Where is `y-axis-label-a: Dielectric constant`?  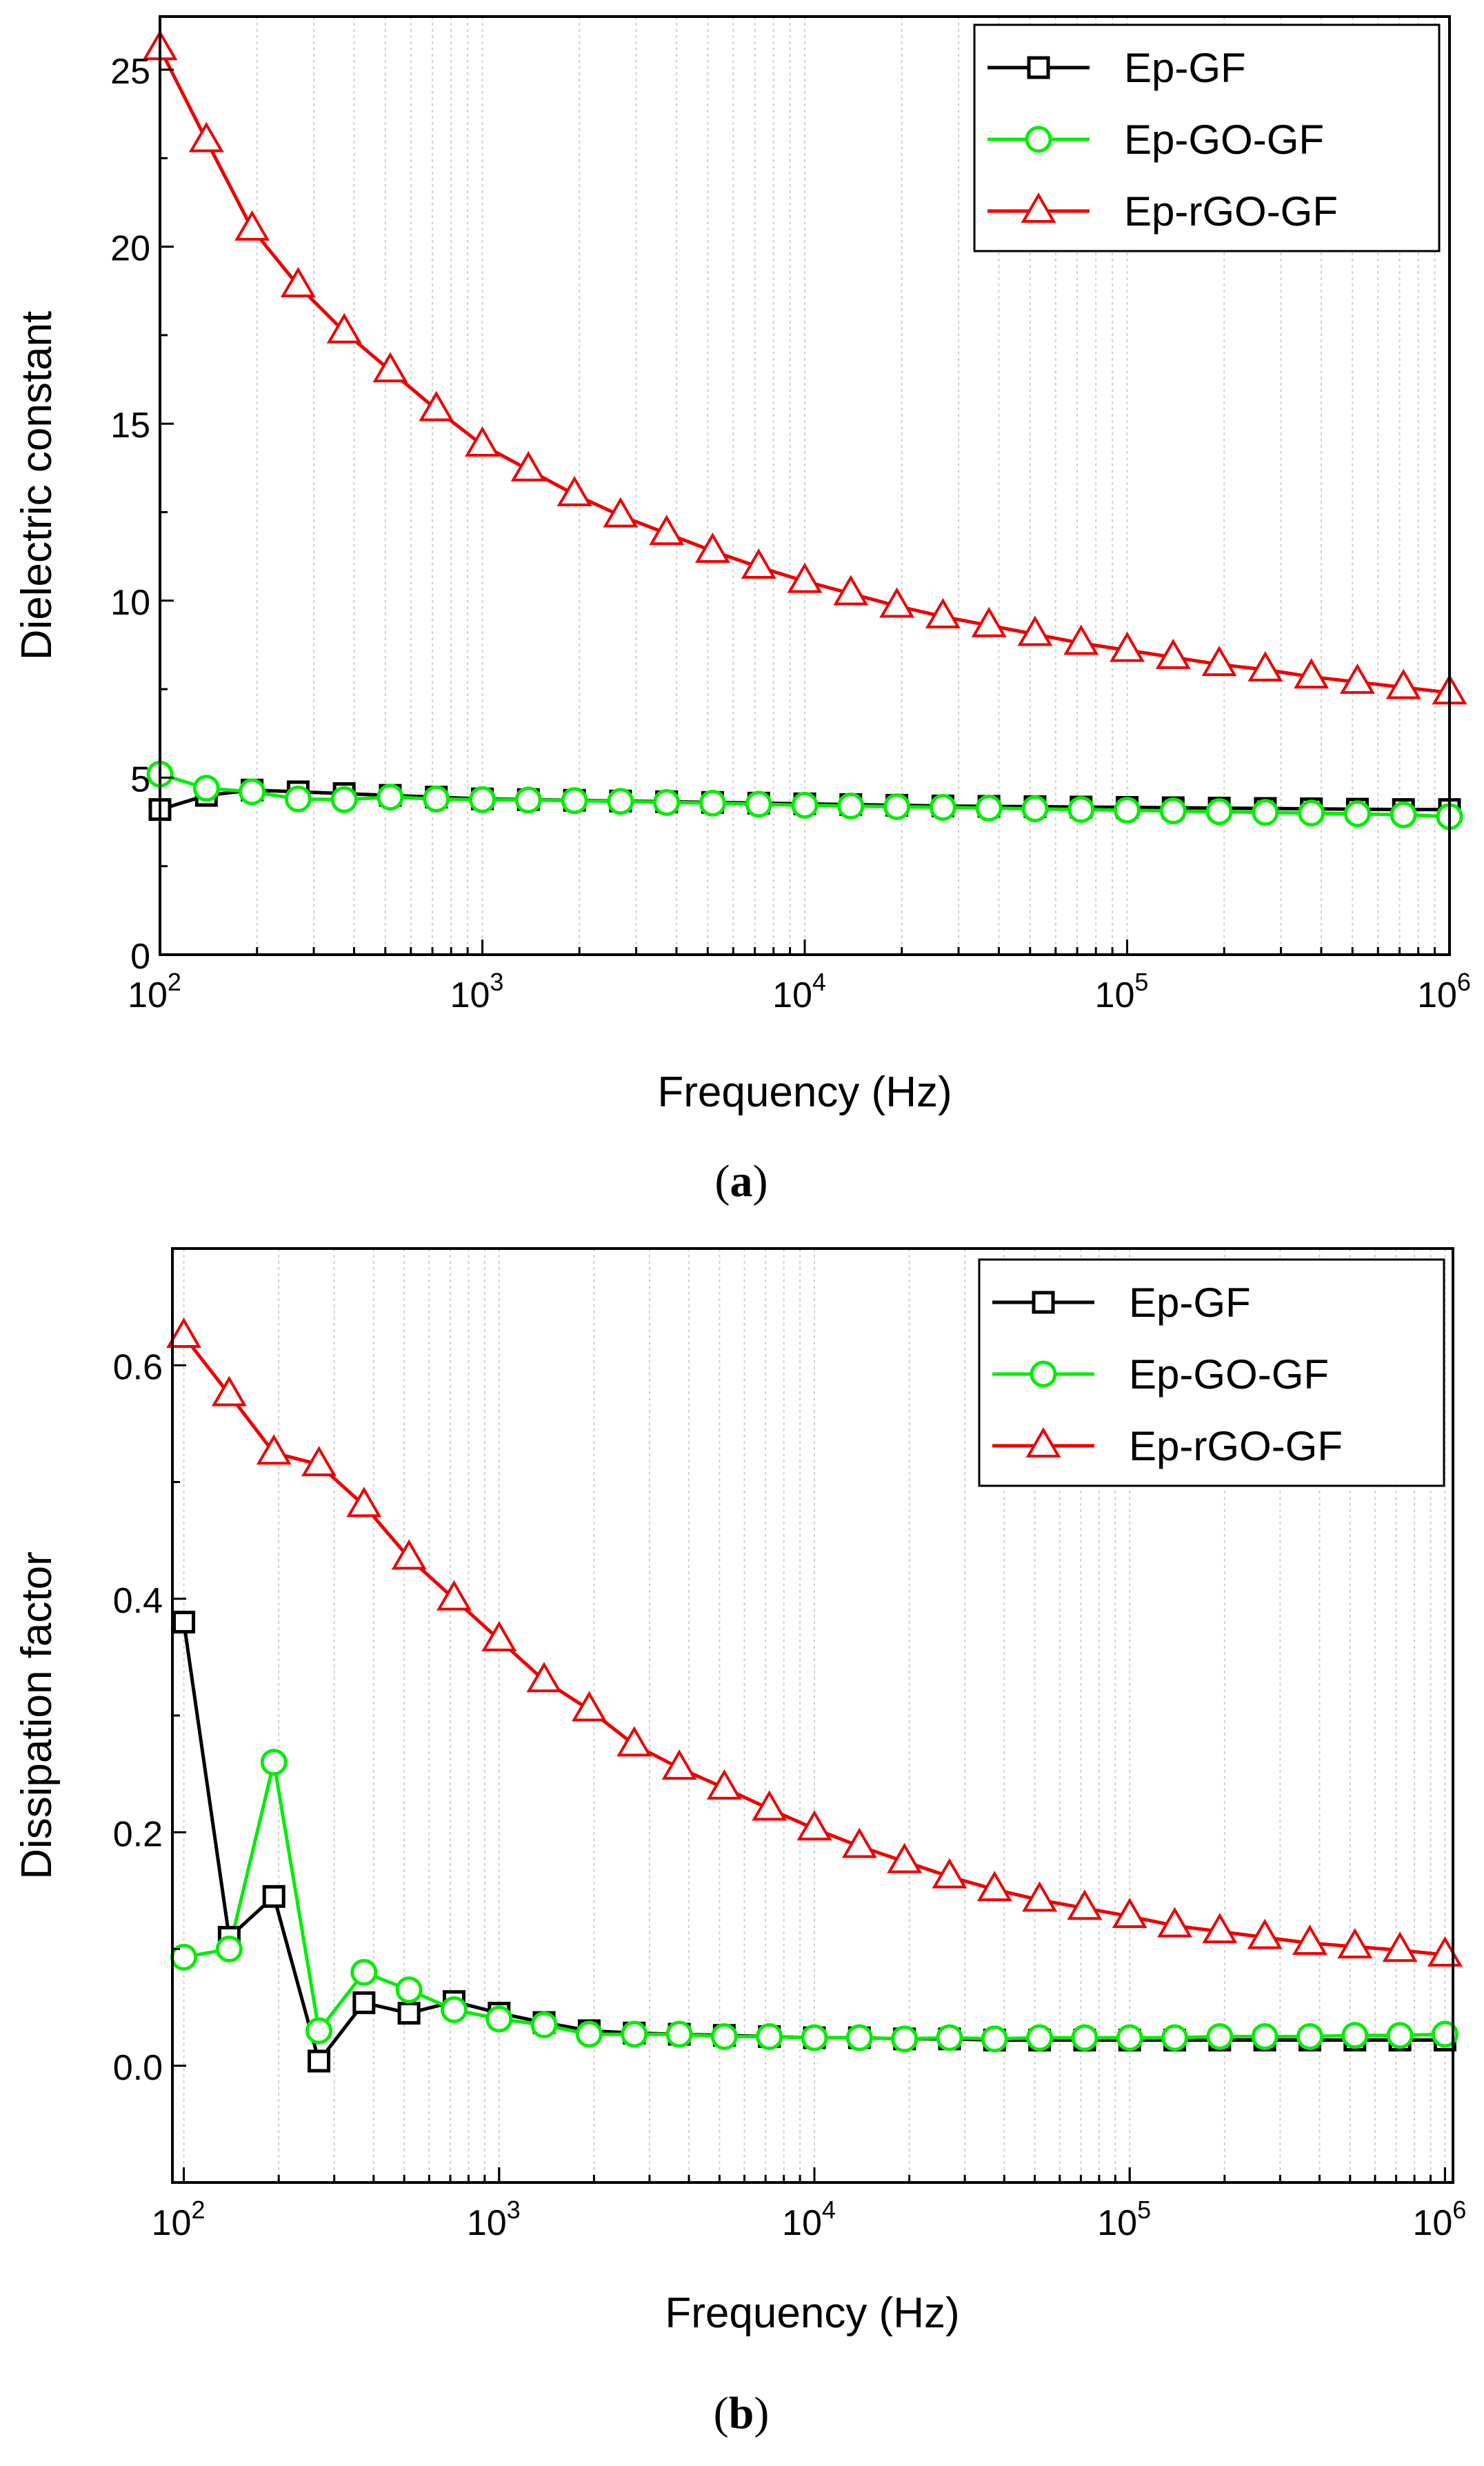 y-axis-label-a: Dielectric constant is located at coordinates (37, 486).